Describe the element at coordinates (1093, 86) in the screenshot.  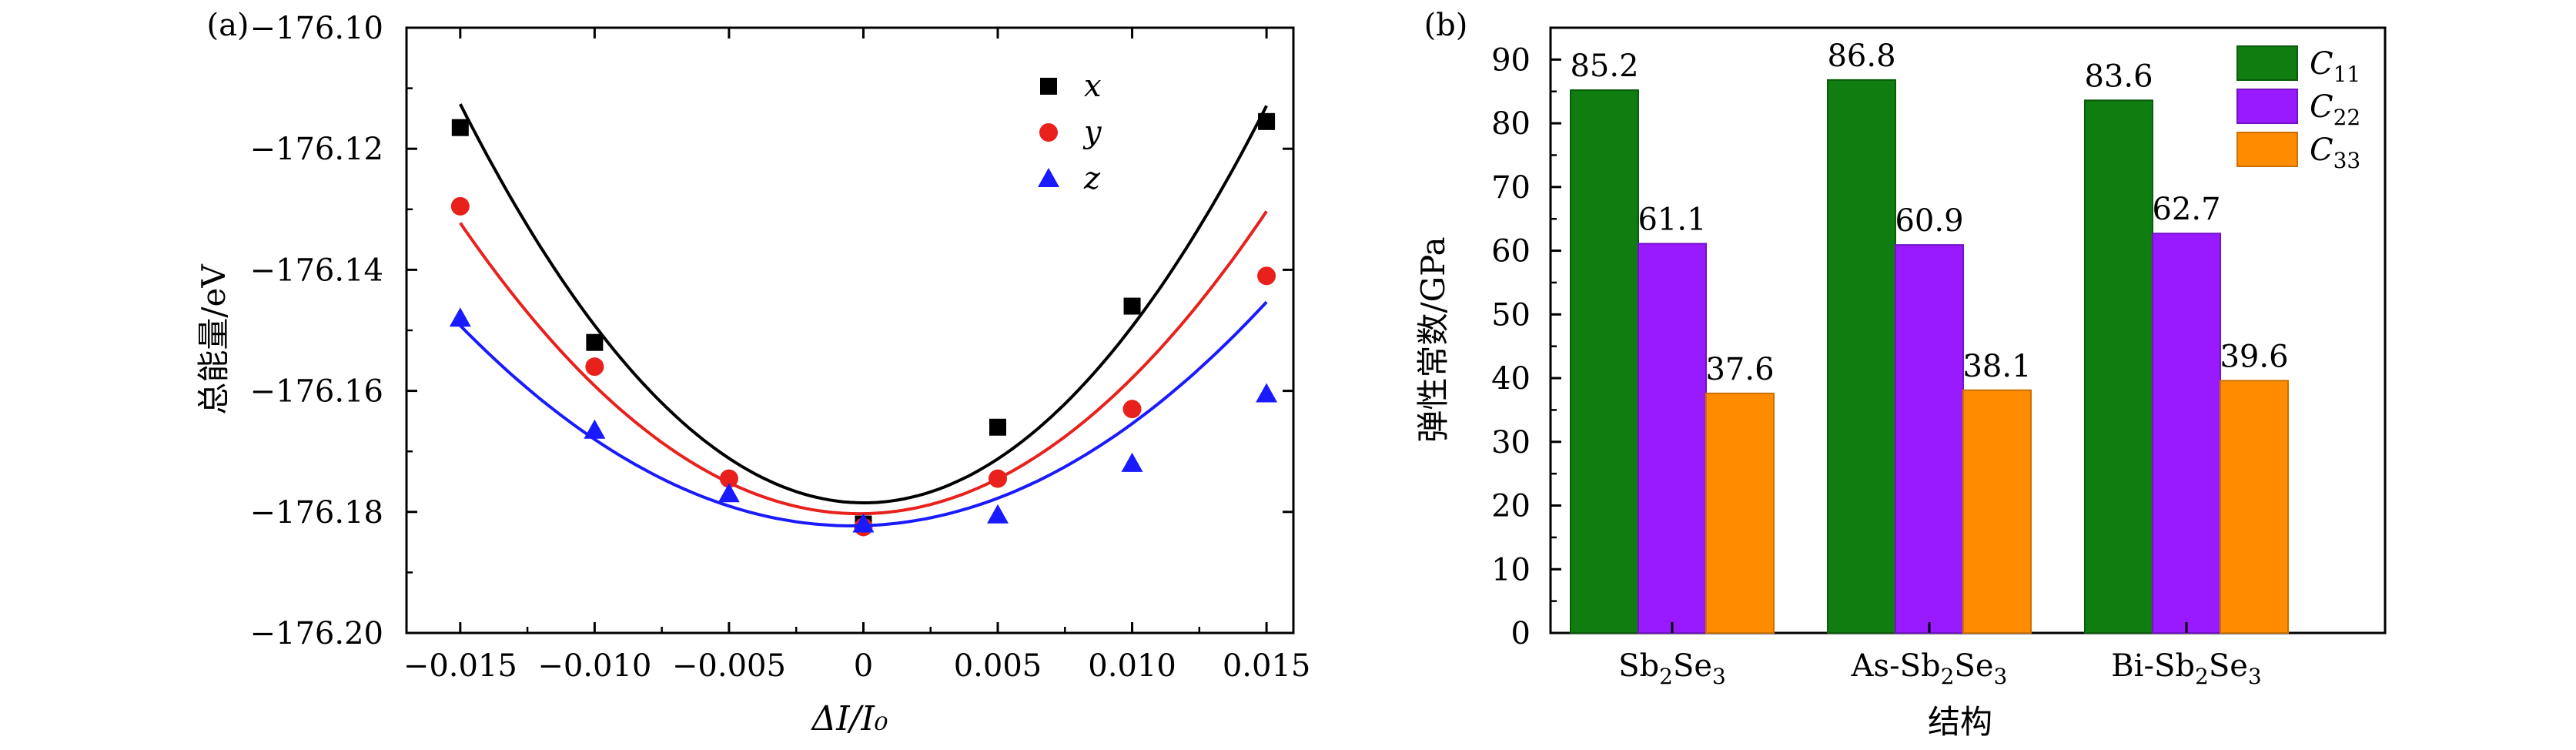
I see `legend-label-x: x` at that location.